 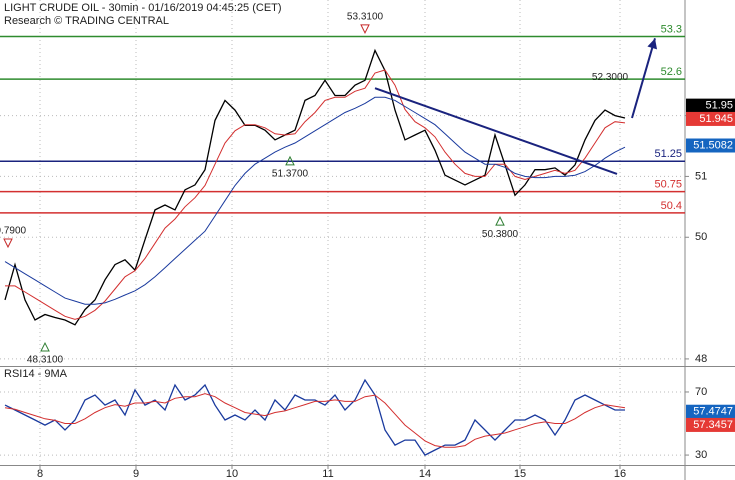 I want to click on x-tick-label: 14, so click(x=425, y=474).